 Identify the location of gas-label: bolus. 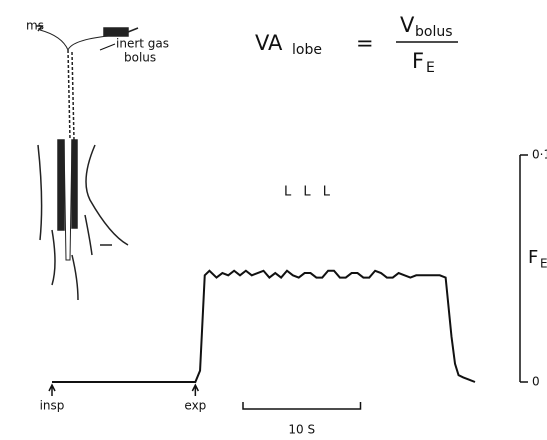
(140, 58).